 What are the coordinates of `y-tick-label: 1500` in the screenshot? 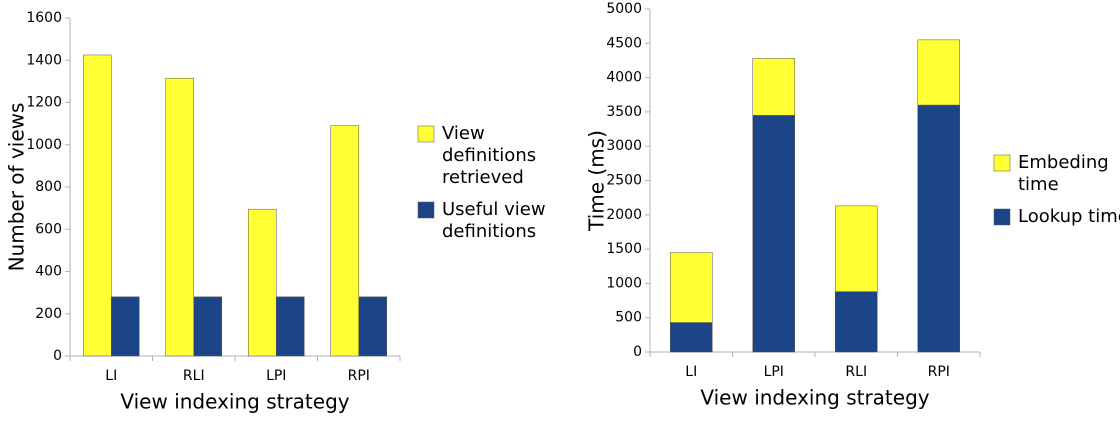 It's located at (624, 249).